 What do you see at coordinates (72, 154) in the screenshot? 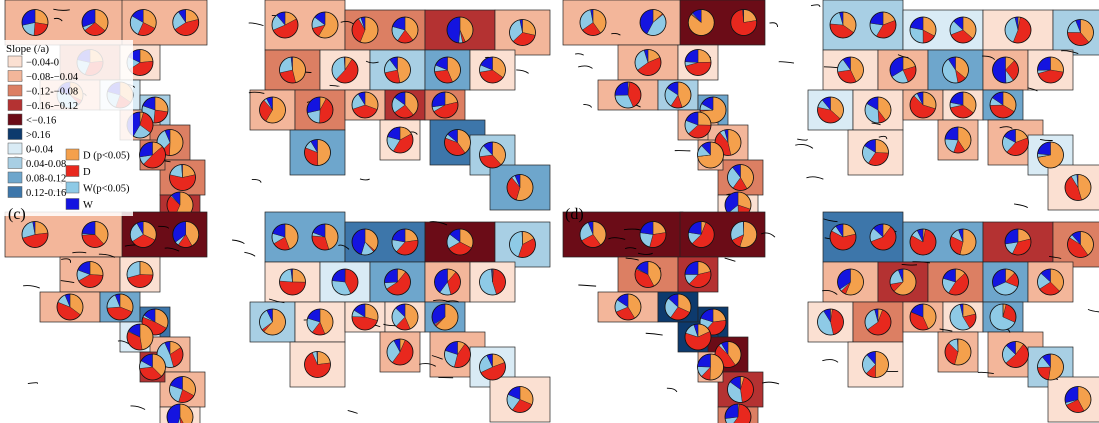
I see `legend-swatch-pie` at bounding box center [72, 154].